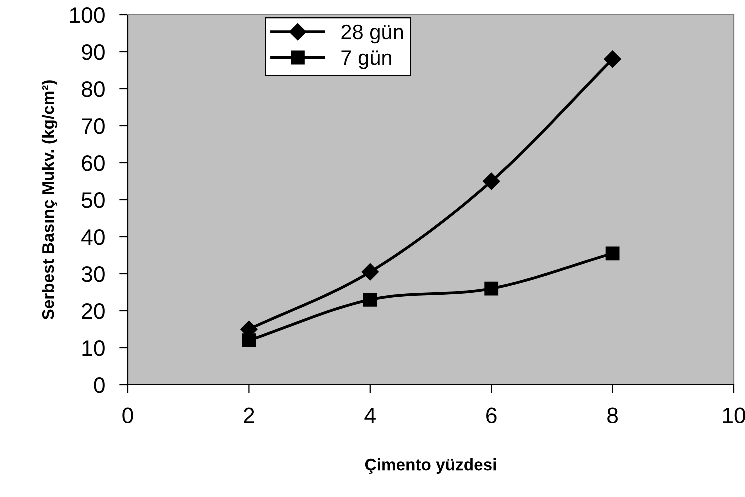 The height and width of the screenshot is (497, 745). What do you see at coordinates (370, 416) in the screenshot?
I see `x-tick-label: 4` at bounding box center [370, 416].